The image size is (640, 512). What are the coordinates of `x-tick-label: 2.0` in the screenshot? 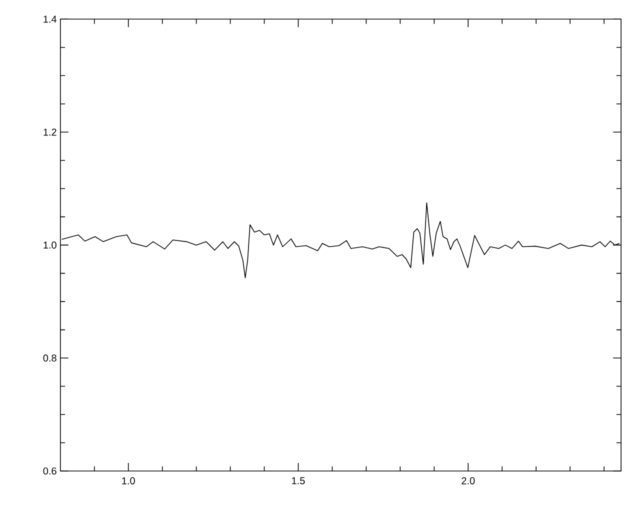 It's located at (468, 480).